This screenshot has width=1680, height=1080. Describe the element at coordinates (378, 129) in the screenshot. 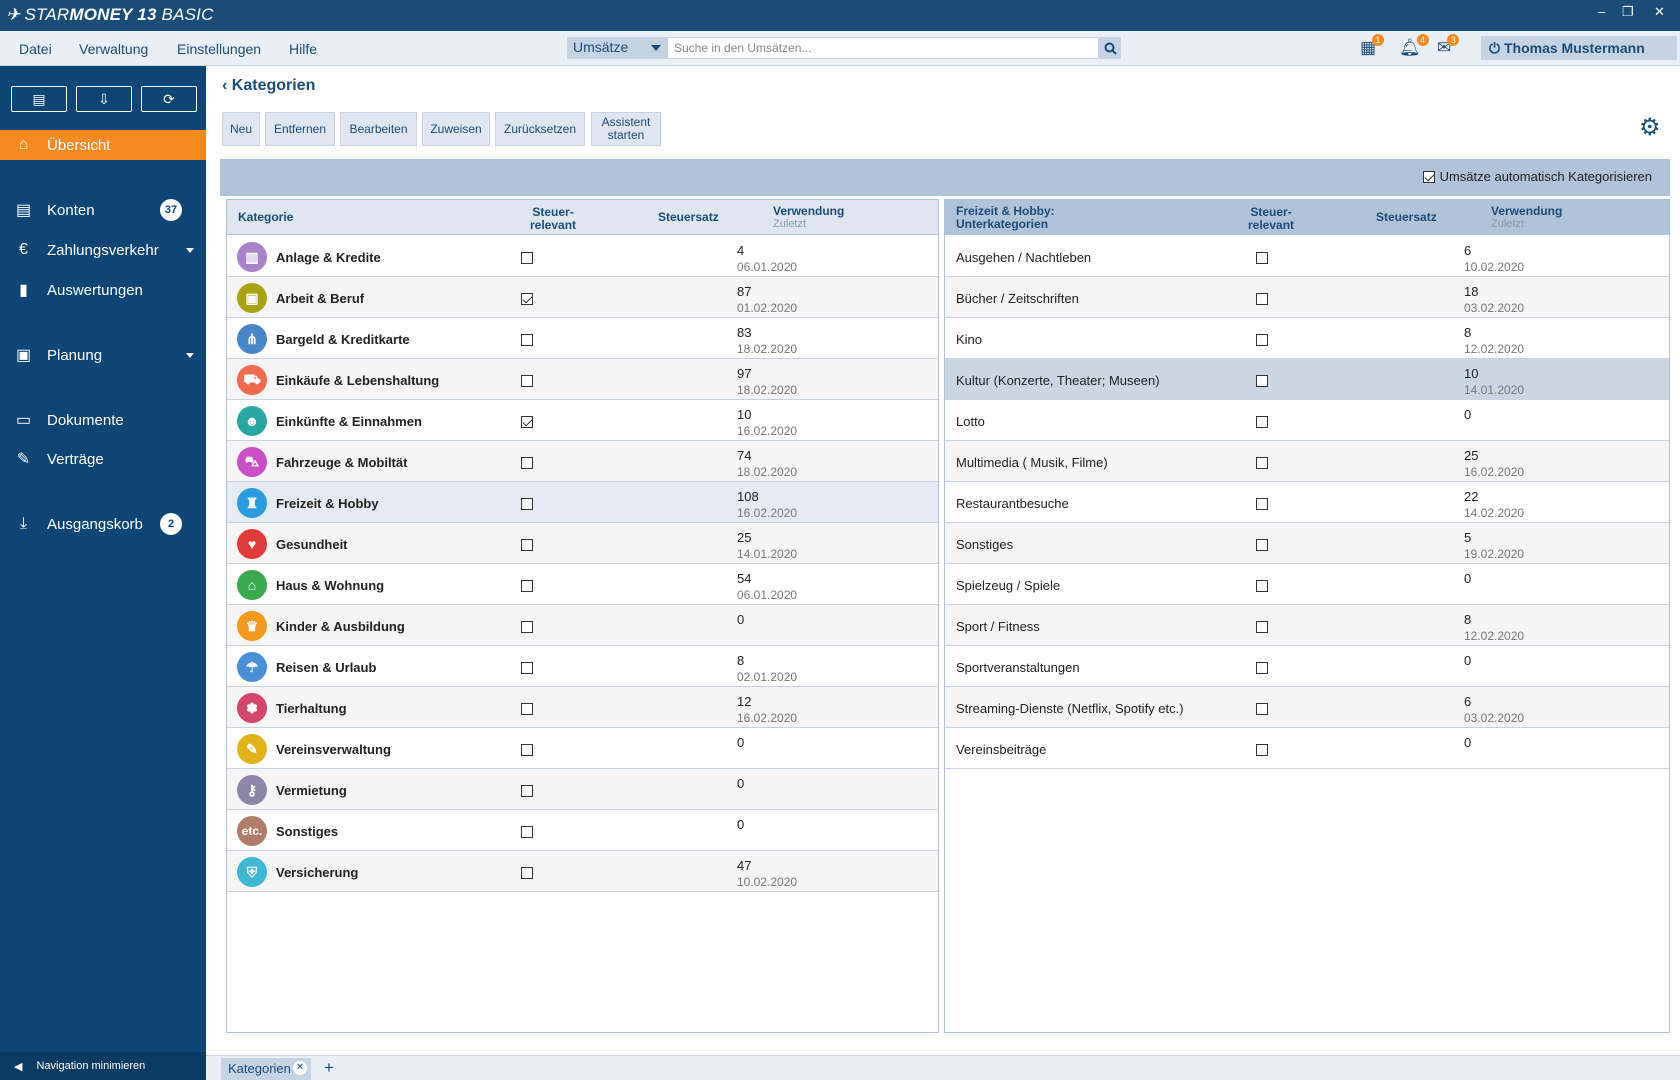

I see `edit-button: Bearbeiten` at that location.